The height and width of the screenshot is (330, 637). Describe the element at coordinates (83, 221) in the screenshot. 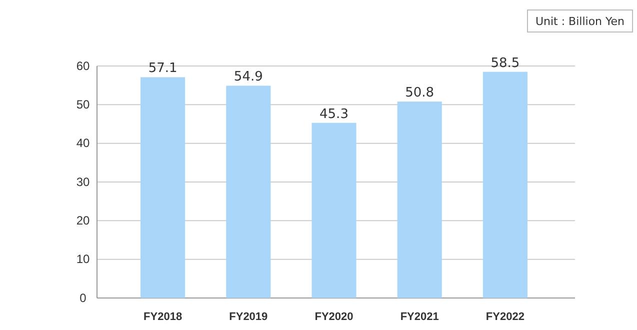

I see `y-tick-label: 20` at that location.